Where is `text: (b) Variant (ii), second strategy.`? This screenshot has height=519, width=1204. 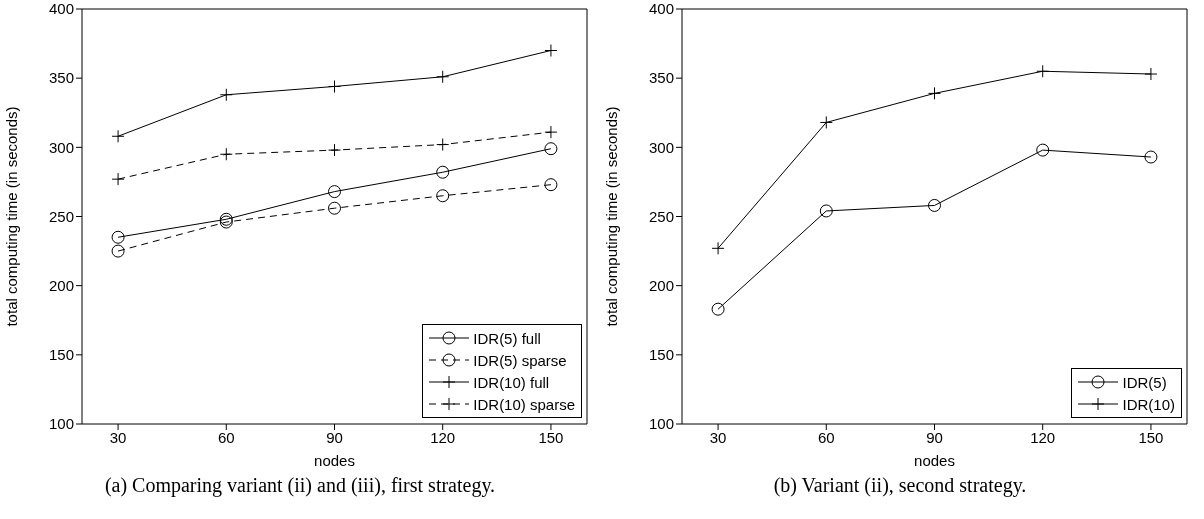
text: (b) Variant (ii), second strategy. is located at coordinates (900, 485).